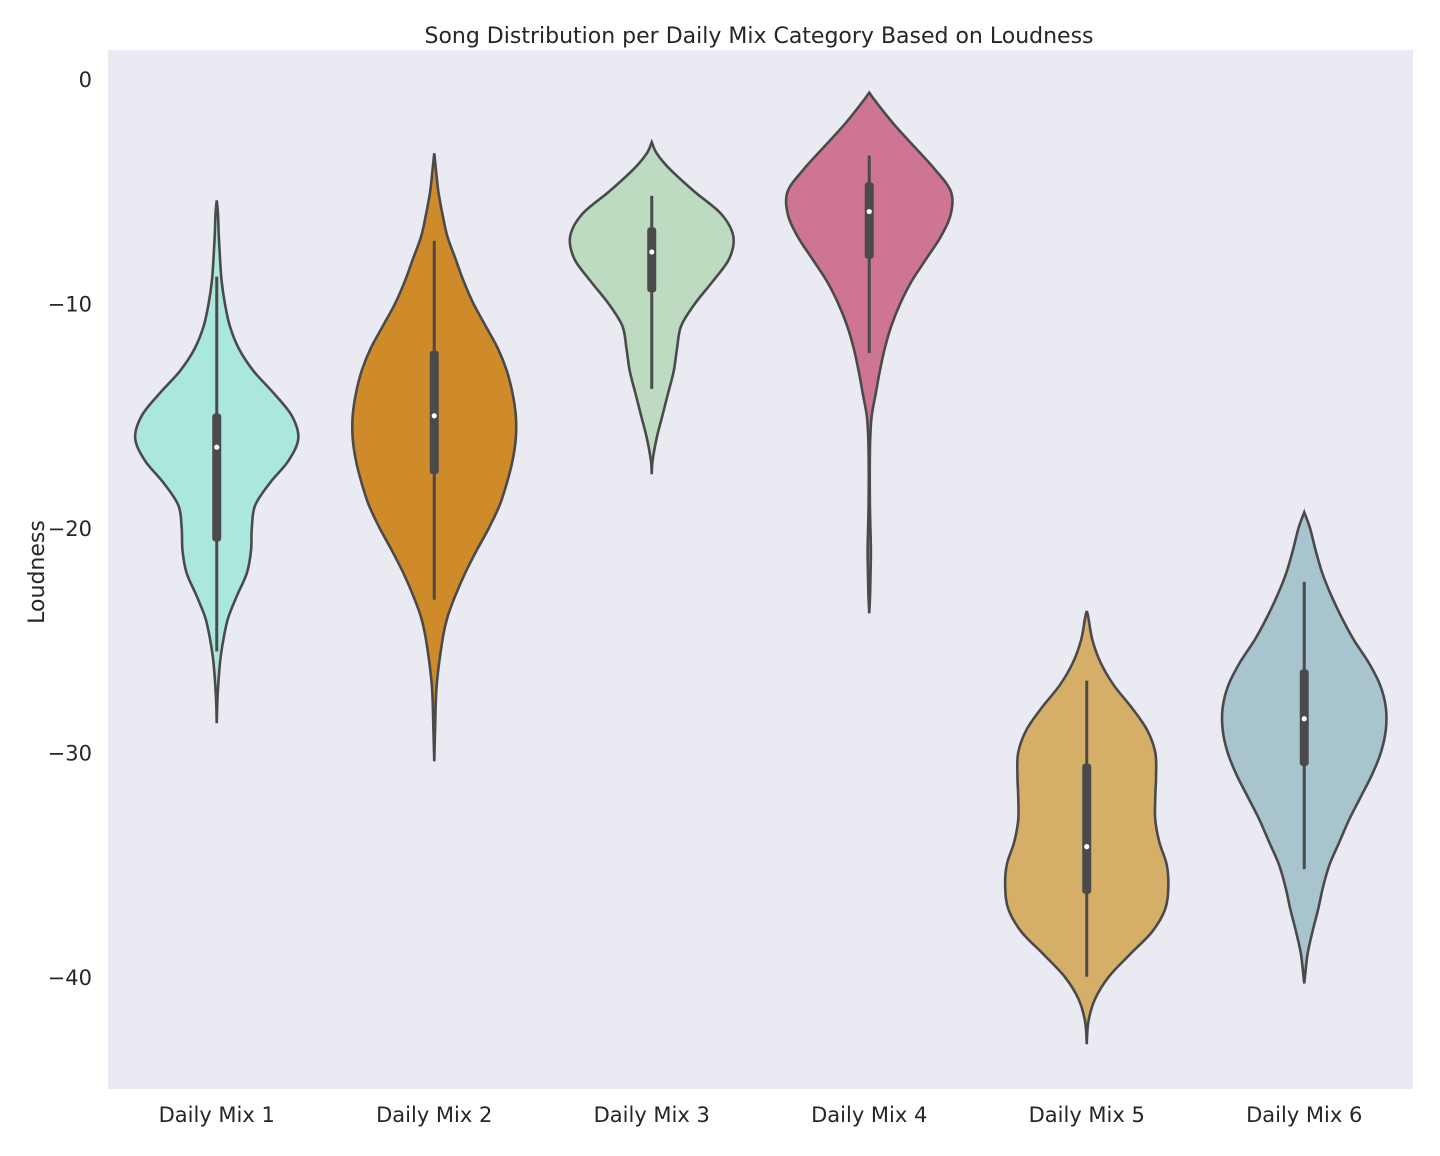 The width and height of the screenshot is (1440, 1156). I want to click on x-tick-label: Daily Mix 5, so click(1087, 1115).